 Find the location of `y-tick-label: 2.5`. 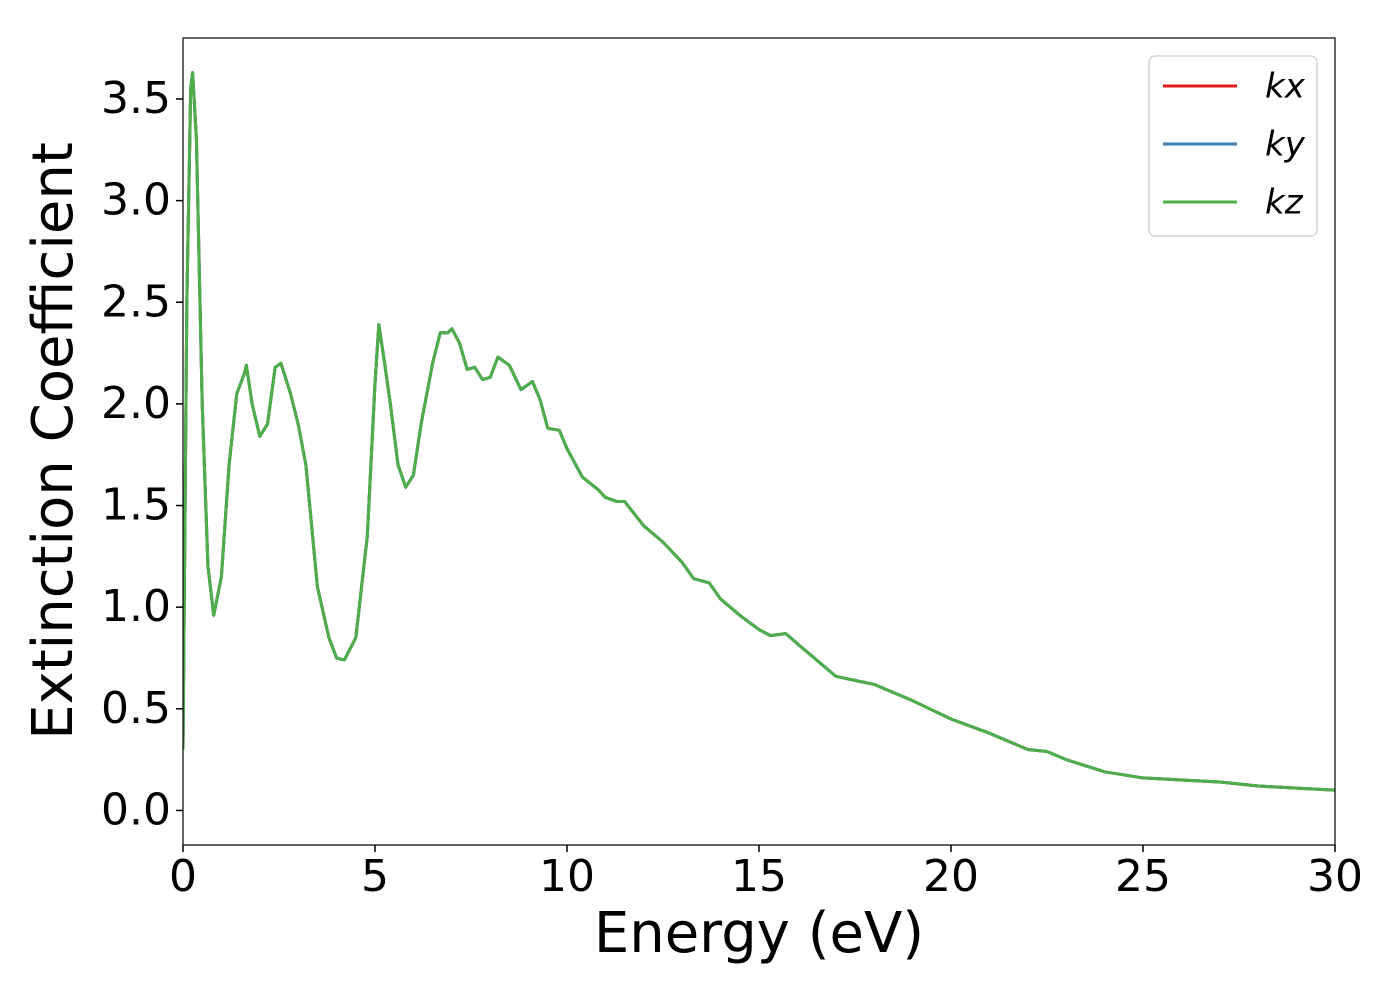

y-tick-label: 2.5 is located at coordinates (136, 301).